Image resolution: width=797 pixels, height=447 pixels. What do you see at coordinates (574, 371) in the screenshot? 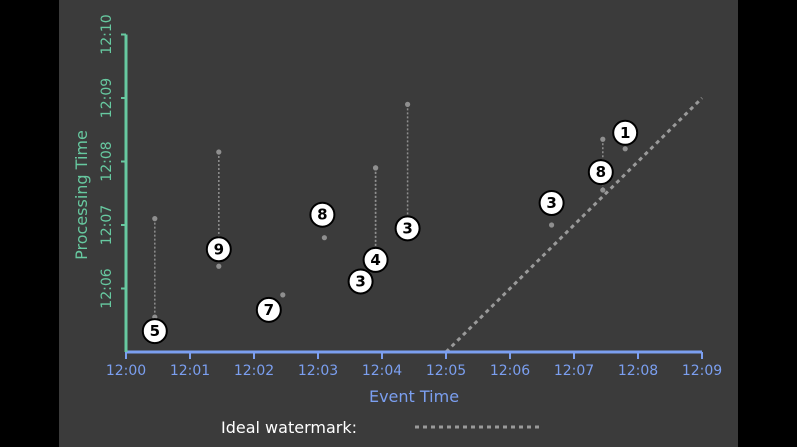
I see `x-tick-label: 12:07` at bounding box center [574, 371].